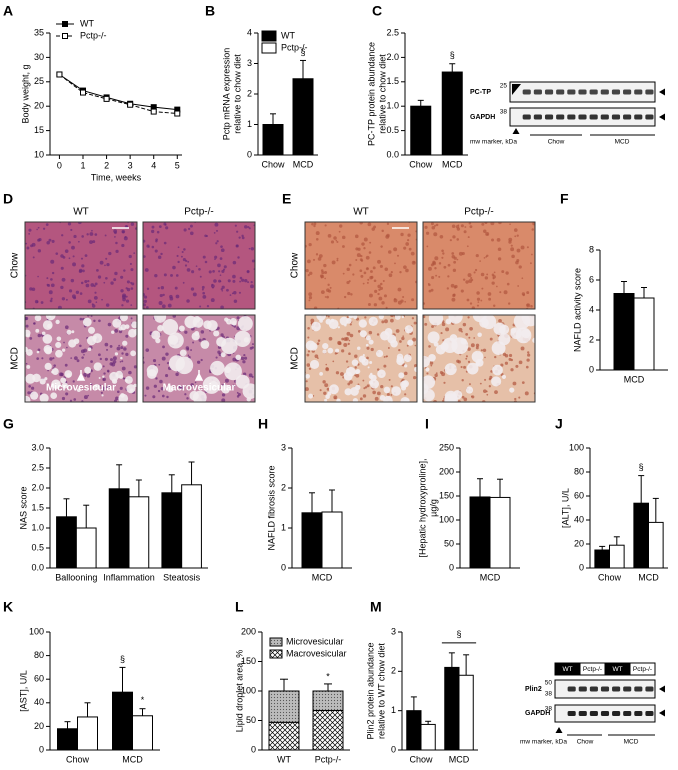  I want to click on tissue, so click(81, 265).